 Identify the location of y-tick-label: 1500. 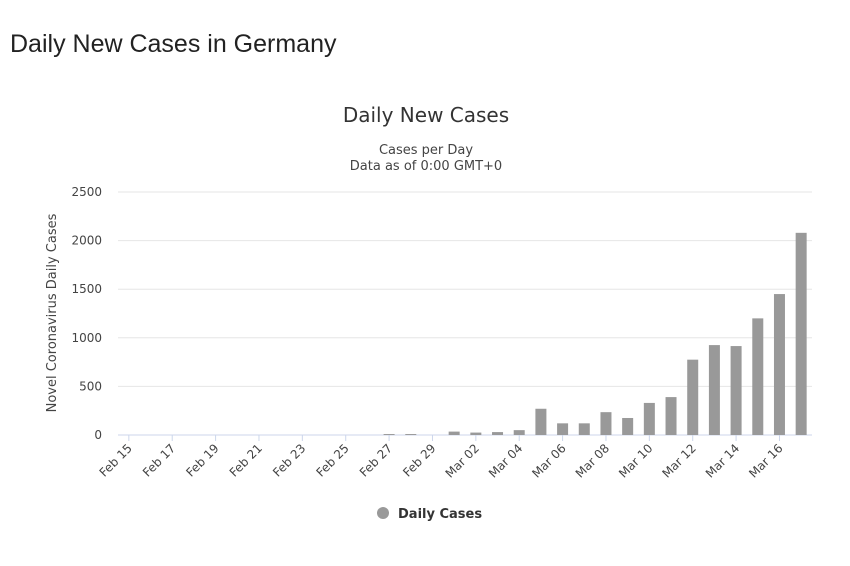
(86, 289).